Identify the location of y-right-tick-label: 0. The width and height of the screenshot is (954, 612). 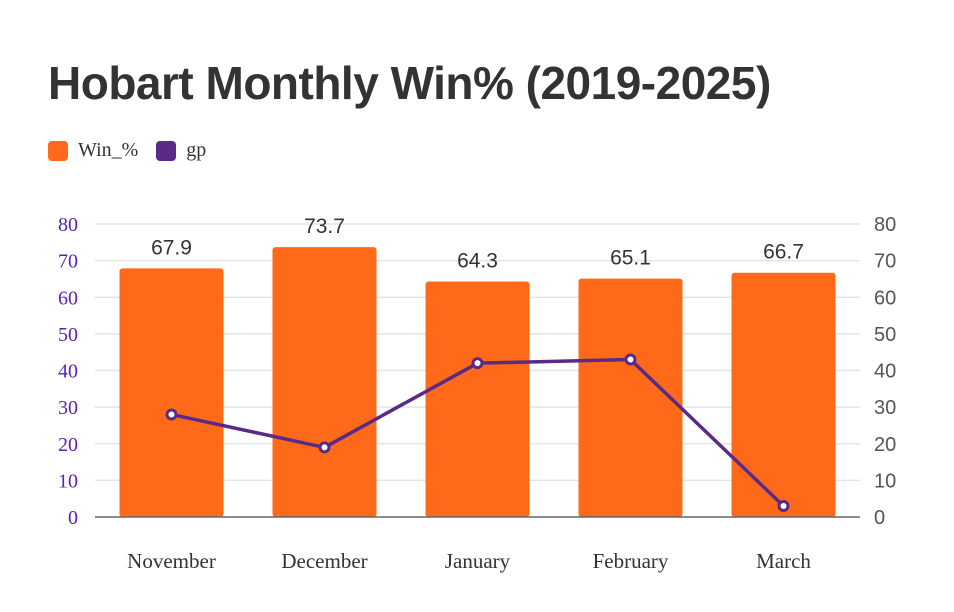
(879, 518).